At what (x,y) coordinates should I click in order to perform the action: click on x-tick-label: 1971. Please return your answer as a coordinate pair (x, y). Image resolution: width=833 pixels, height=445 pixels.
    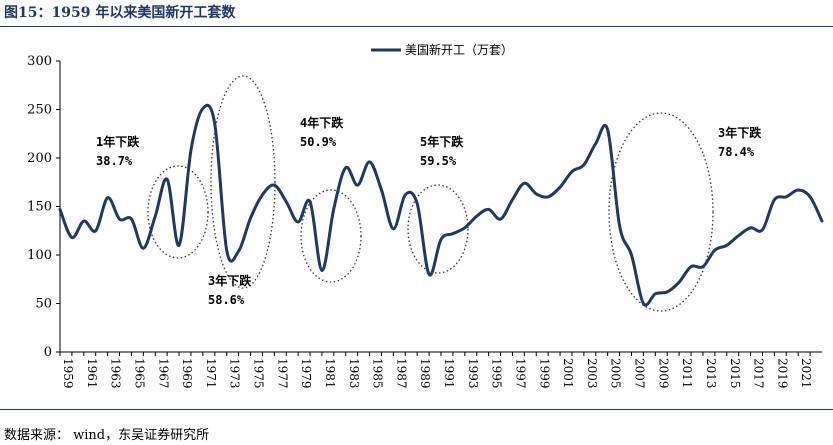
    Looking at the image, I should click on (211, 373).